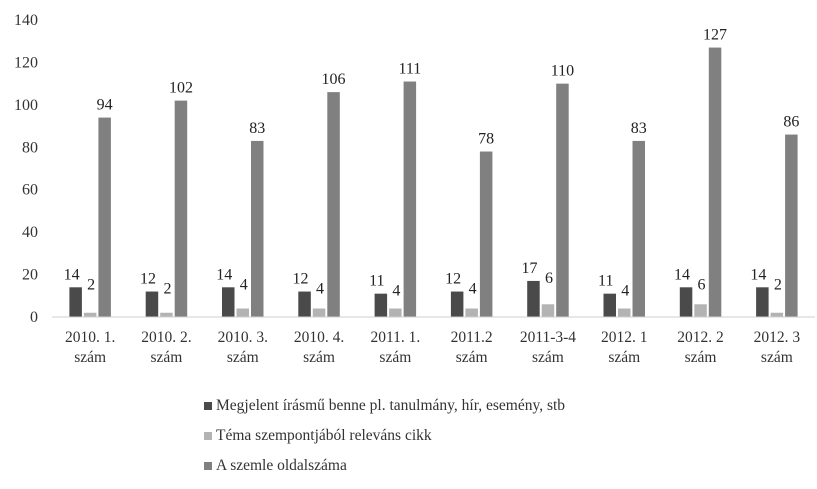 The width and height of the screenshot is (817, 489). What do you see at coordinates (166, 337) in the screenshot?
I see `category-label: 2010. 2.` at bounding box center [166, 337].